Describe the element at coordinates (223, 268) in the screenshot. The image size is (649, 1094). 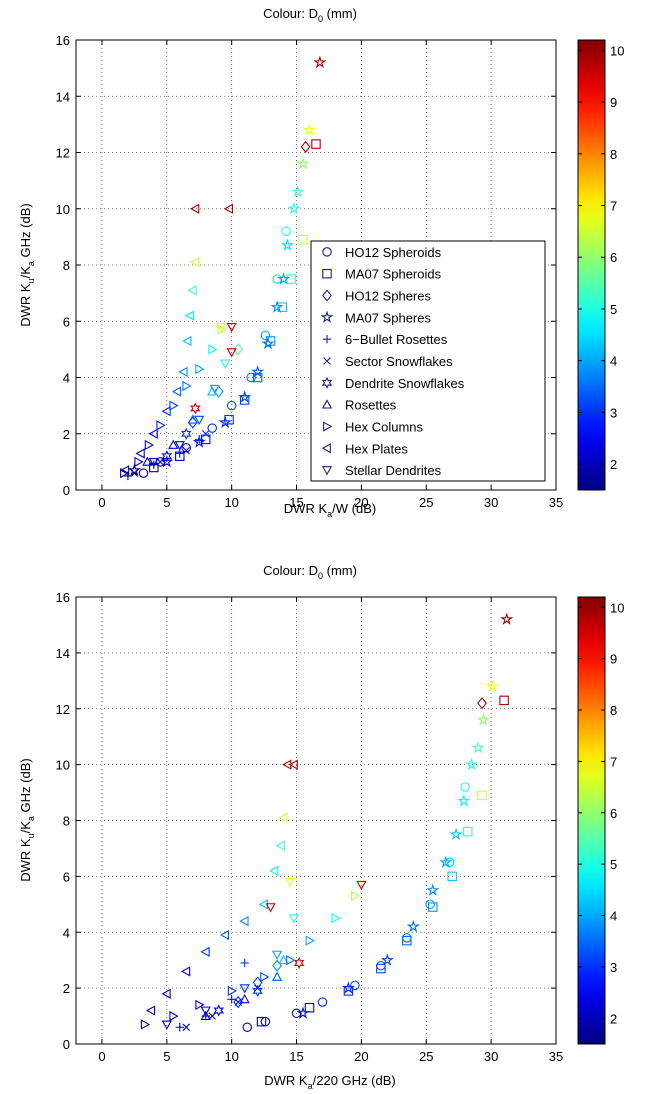
I see `chart-1-points` at that location.